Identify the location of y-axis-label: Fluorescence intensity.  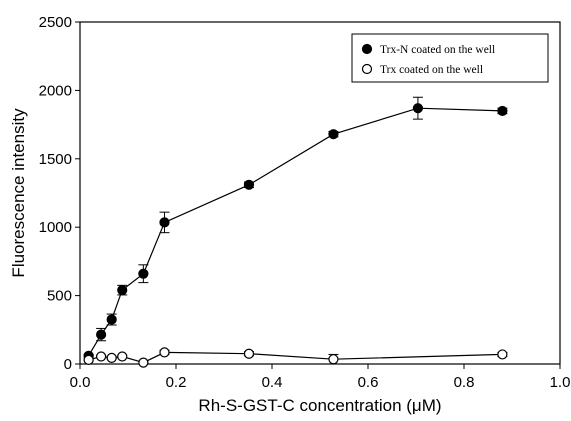
(18, 193).